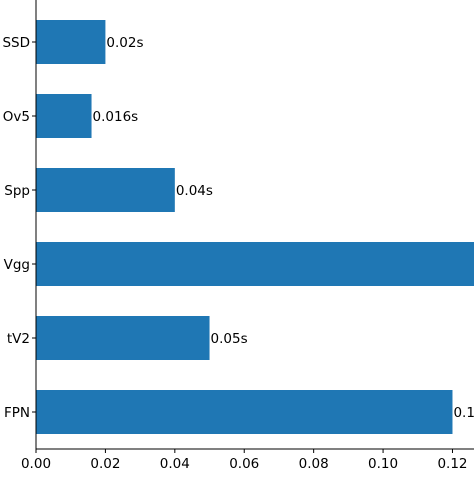  Describe the element at coordinates (105, 464) in the screenshot. I see `x-tick-label: 0.02` at that location.